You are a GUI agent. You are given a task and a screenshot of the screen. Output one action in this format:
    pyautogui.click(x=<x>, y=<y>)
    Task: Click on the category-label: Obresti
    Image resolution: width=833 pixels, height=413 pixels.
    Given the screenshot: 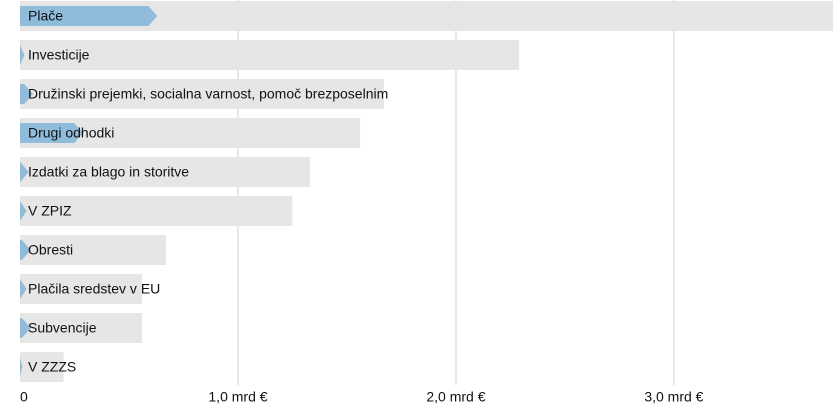 What is the action you would take?
    pyautogui.click(x=50, y=250)
    